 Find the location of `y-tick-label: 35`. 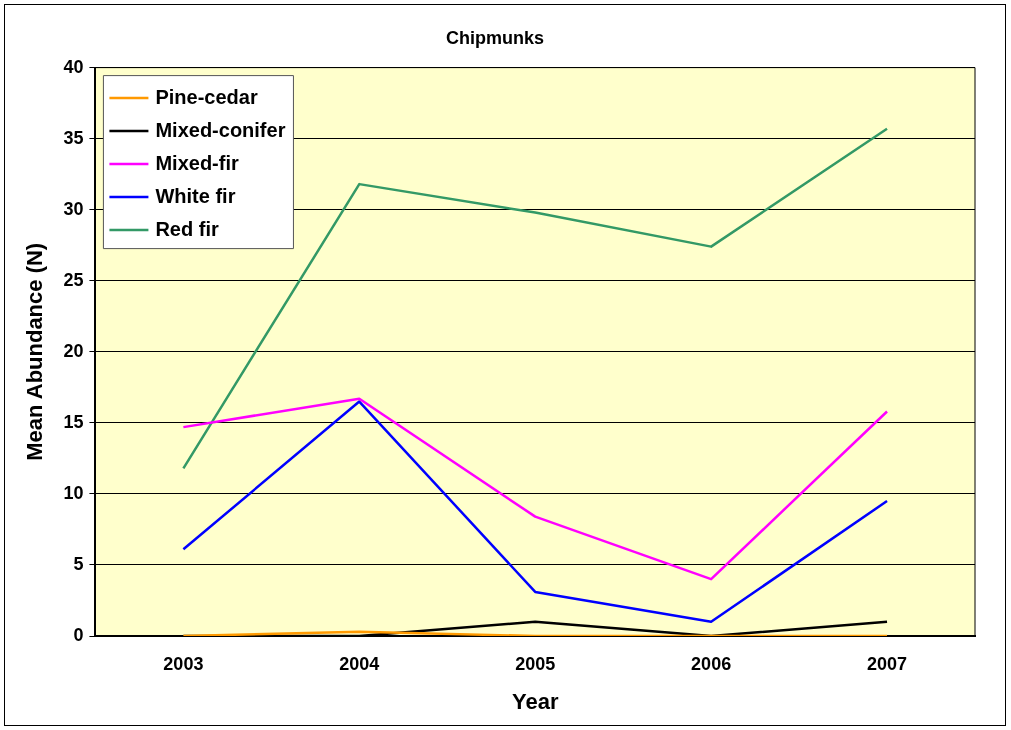

y-tick-label: 35 is located at coordinates (73, 137).